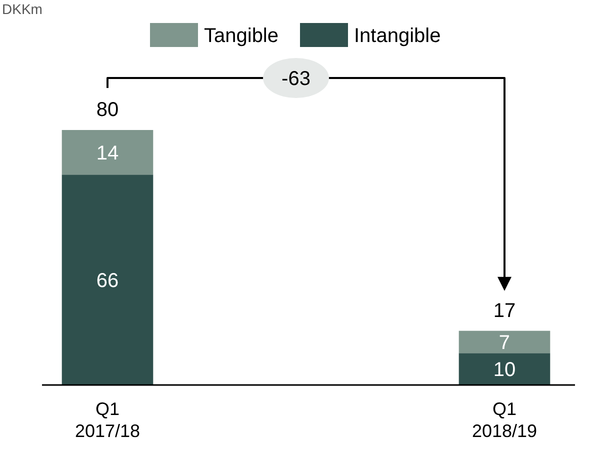 The image size is (592, 455). What do you see at coordinates (397, 36) in the screenshot?
I see `legend-label: Intangible` at bounding box center [397, 36].